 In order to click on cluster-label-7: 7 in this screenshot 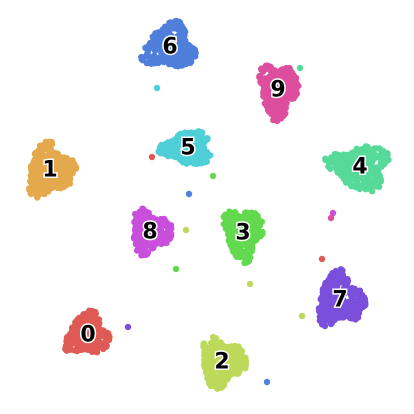, I will do `click(339, 300)`.